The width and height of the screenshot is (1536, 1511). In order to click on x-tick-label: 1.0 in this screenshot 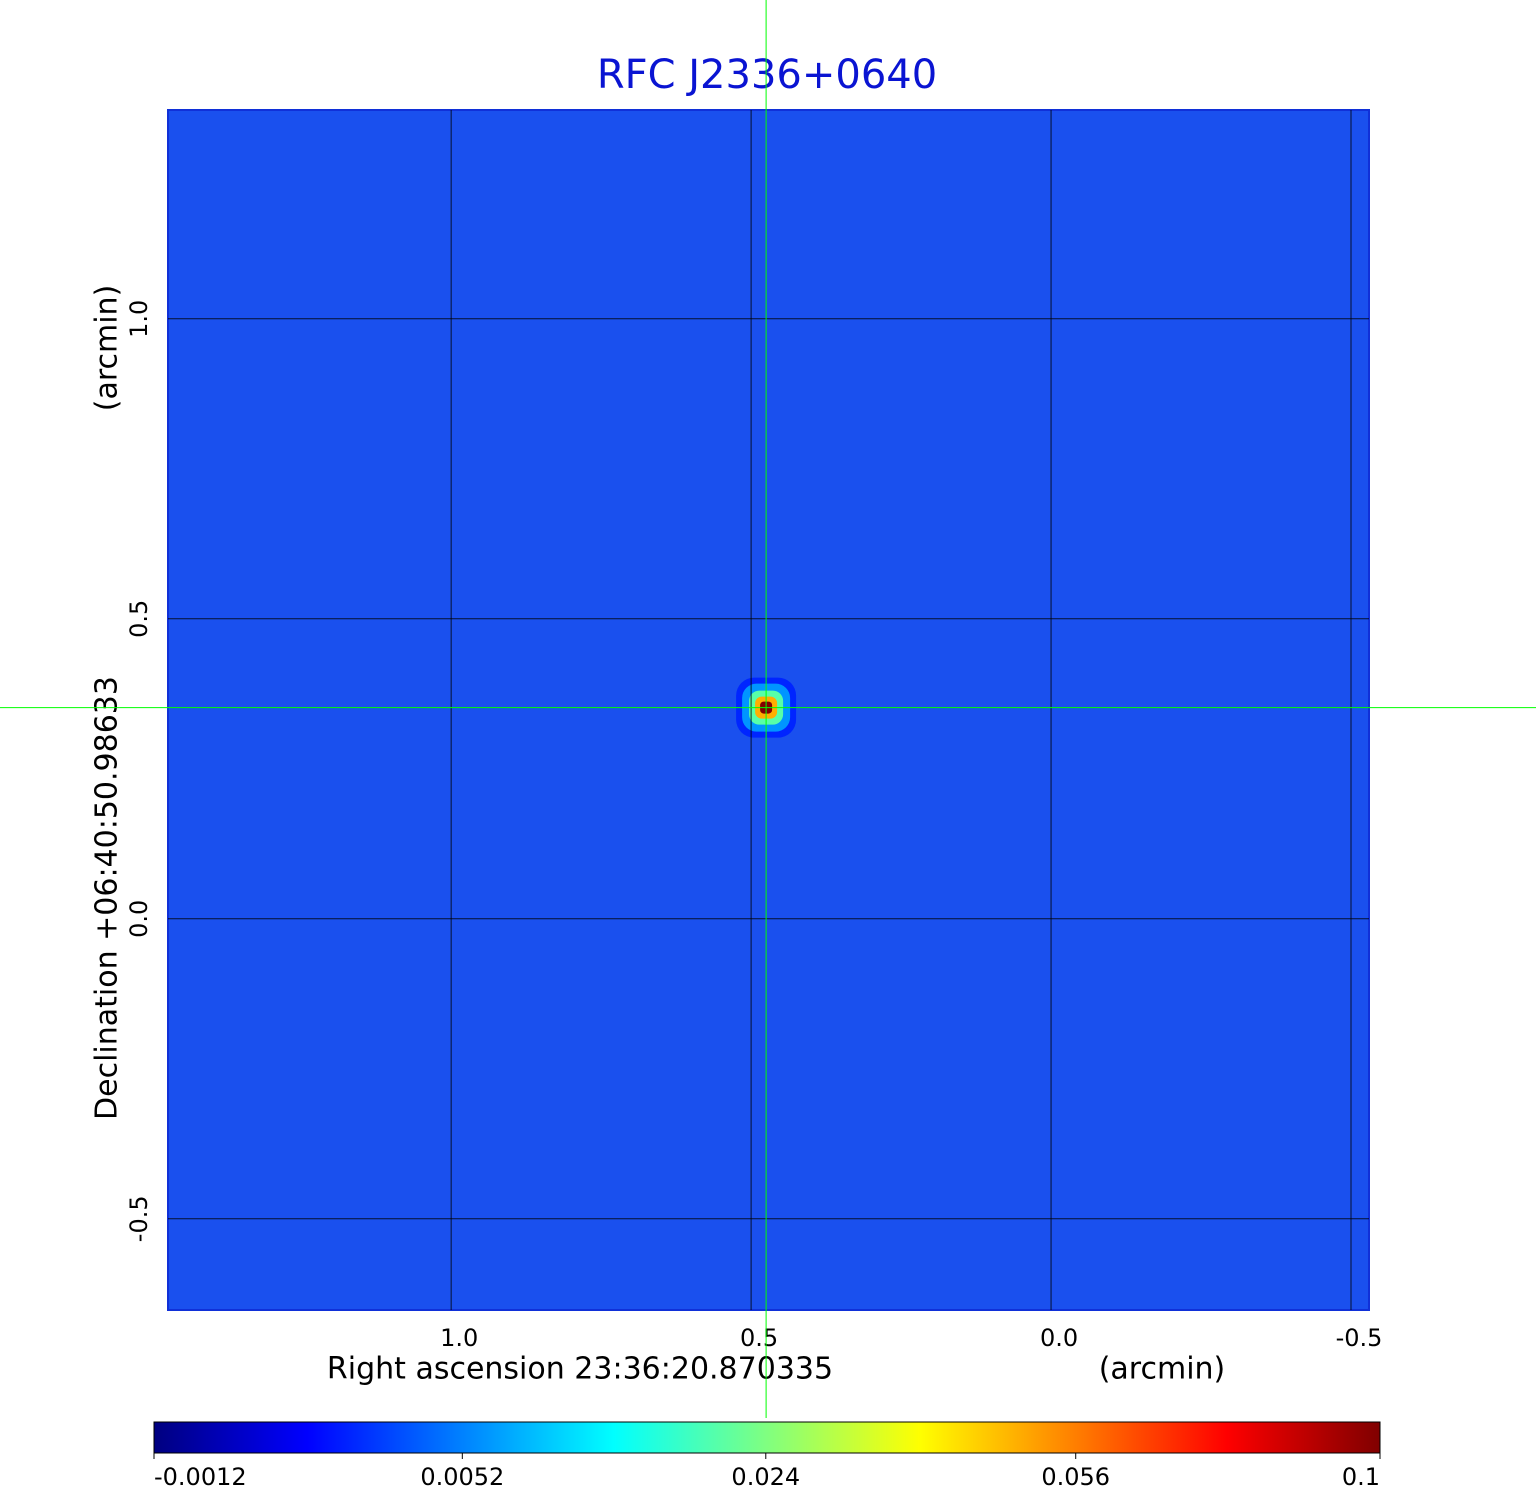, I will do `click(459, 1338)`.